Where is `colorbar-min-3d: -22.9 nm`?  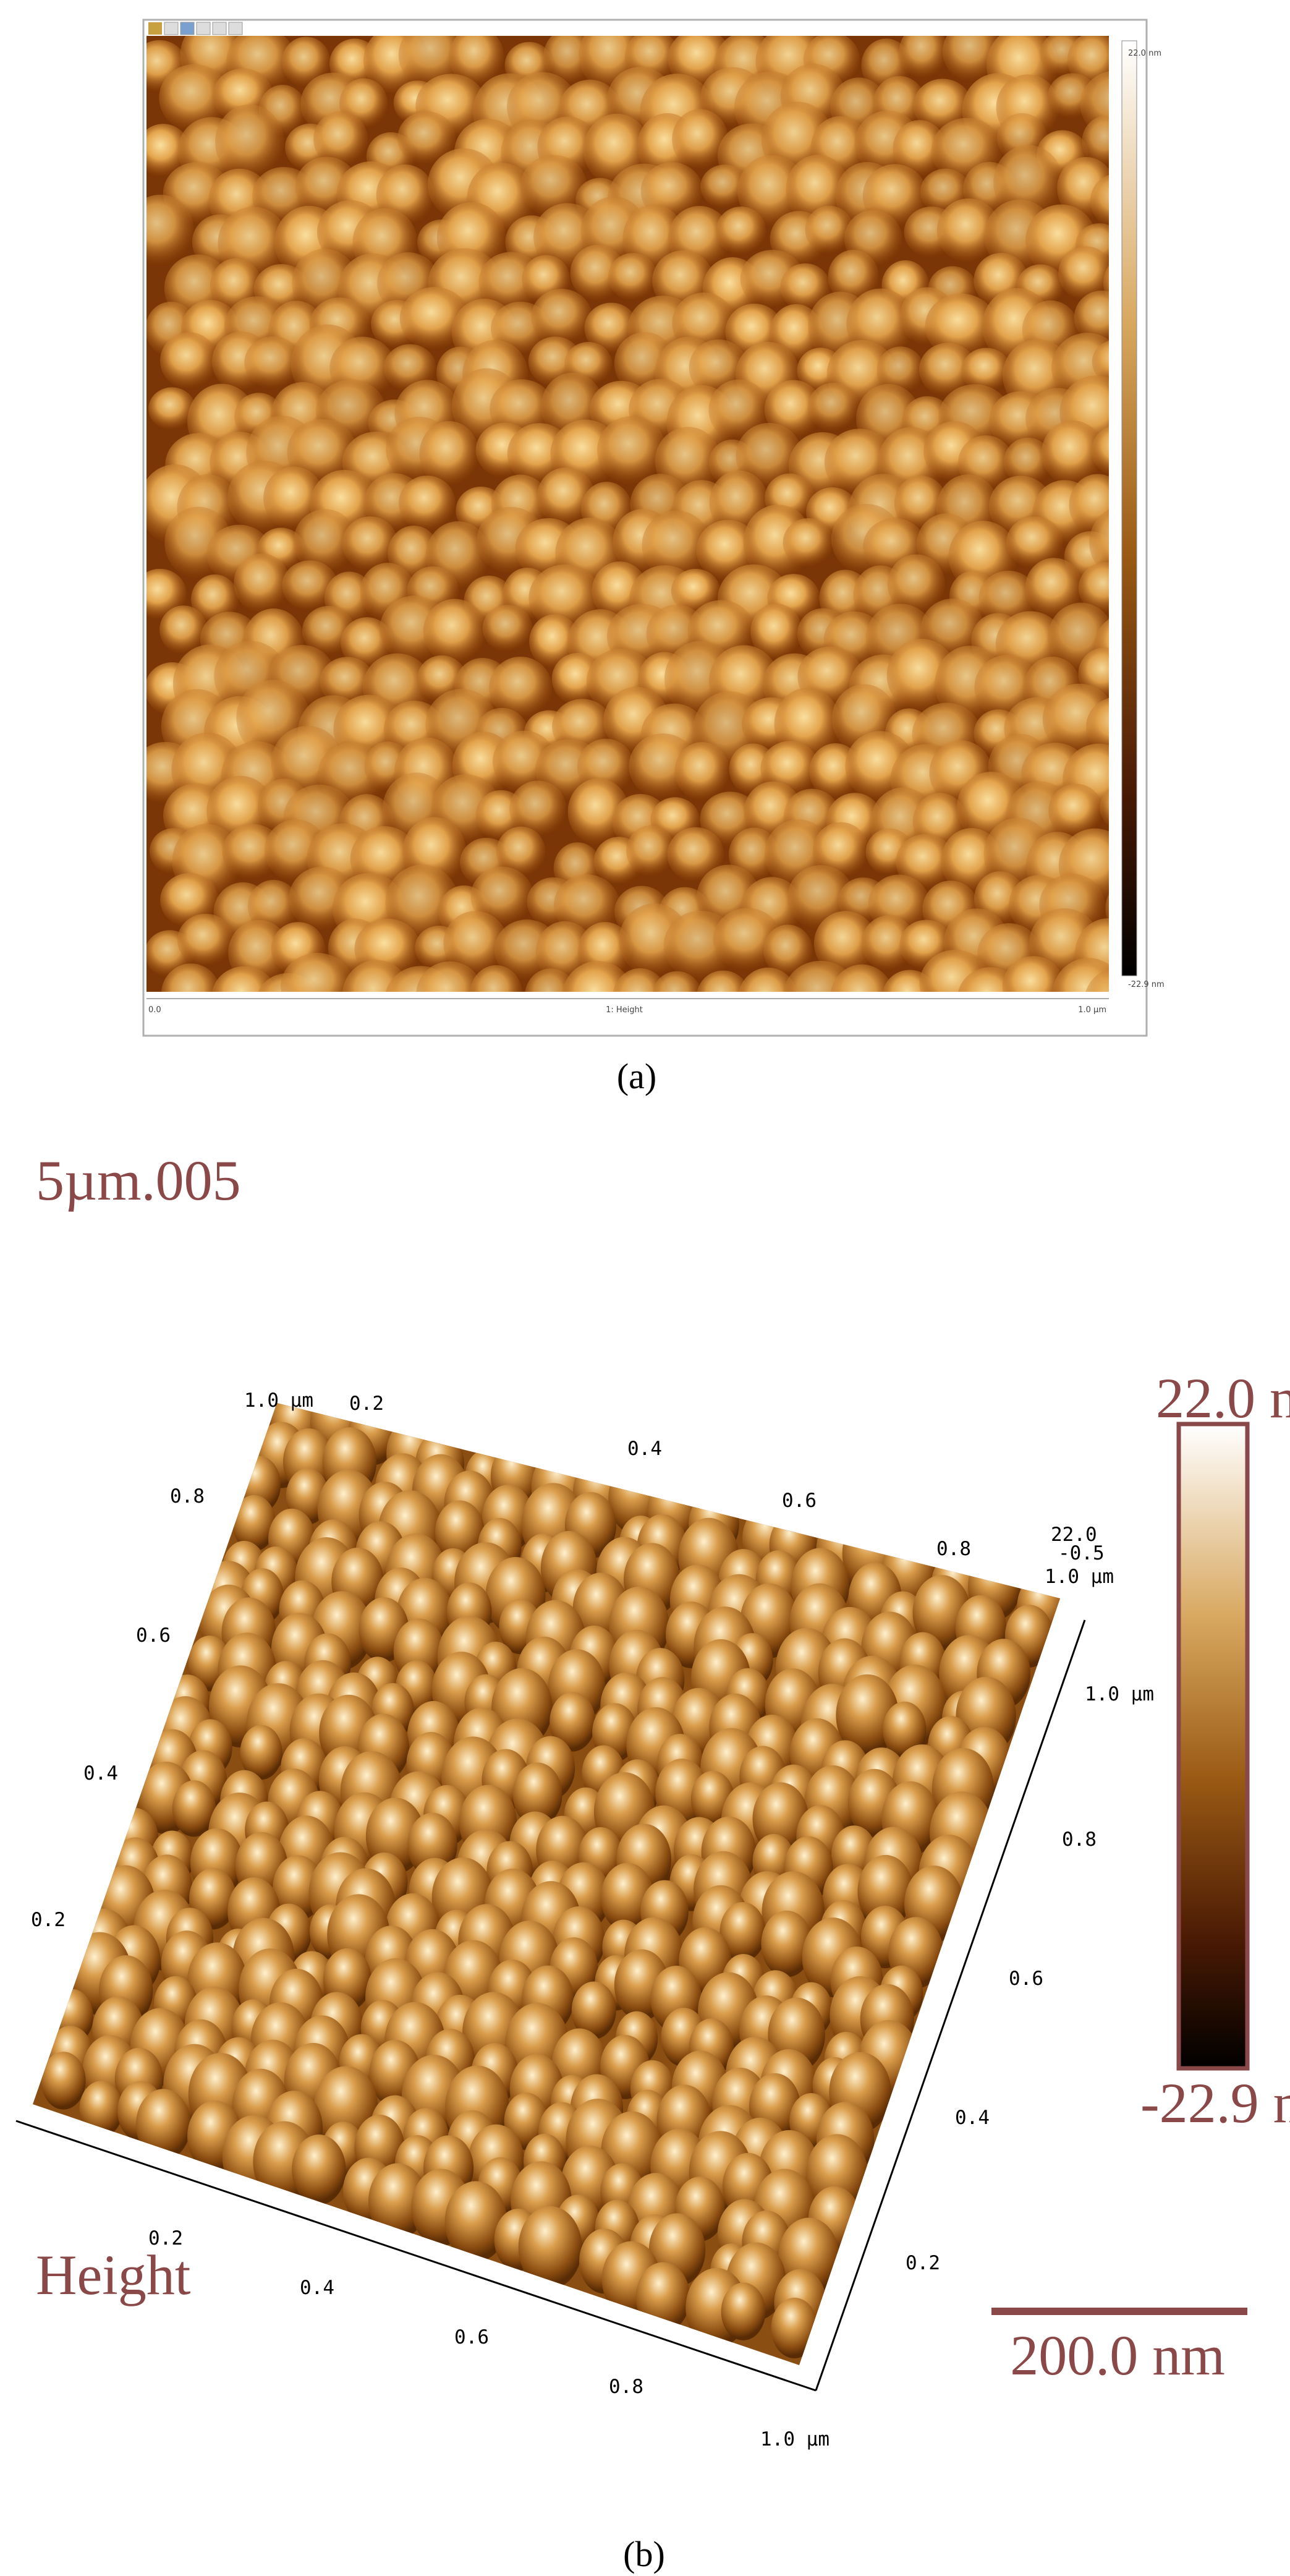 colorbar-min-3d: -22.9 nm is located at coordinates (1215, 2103).